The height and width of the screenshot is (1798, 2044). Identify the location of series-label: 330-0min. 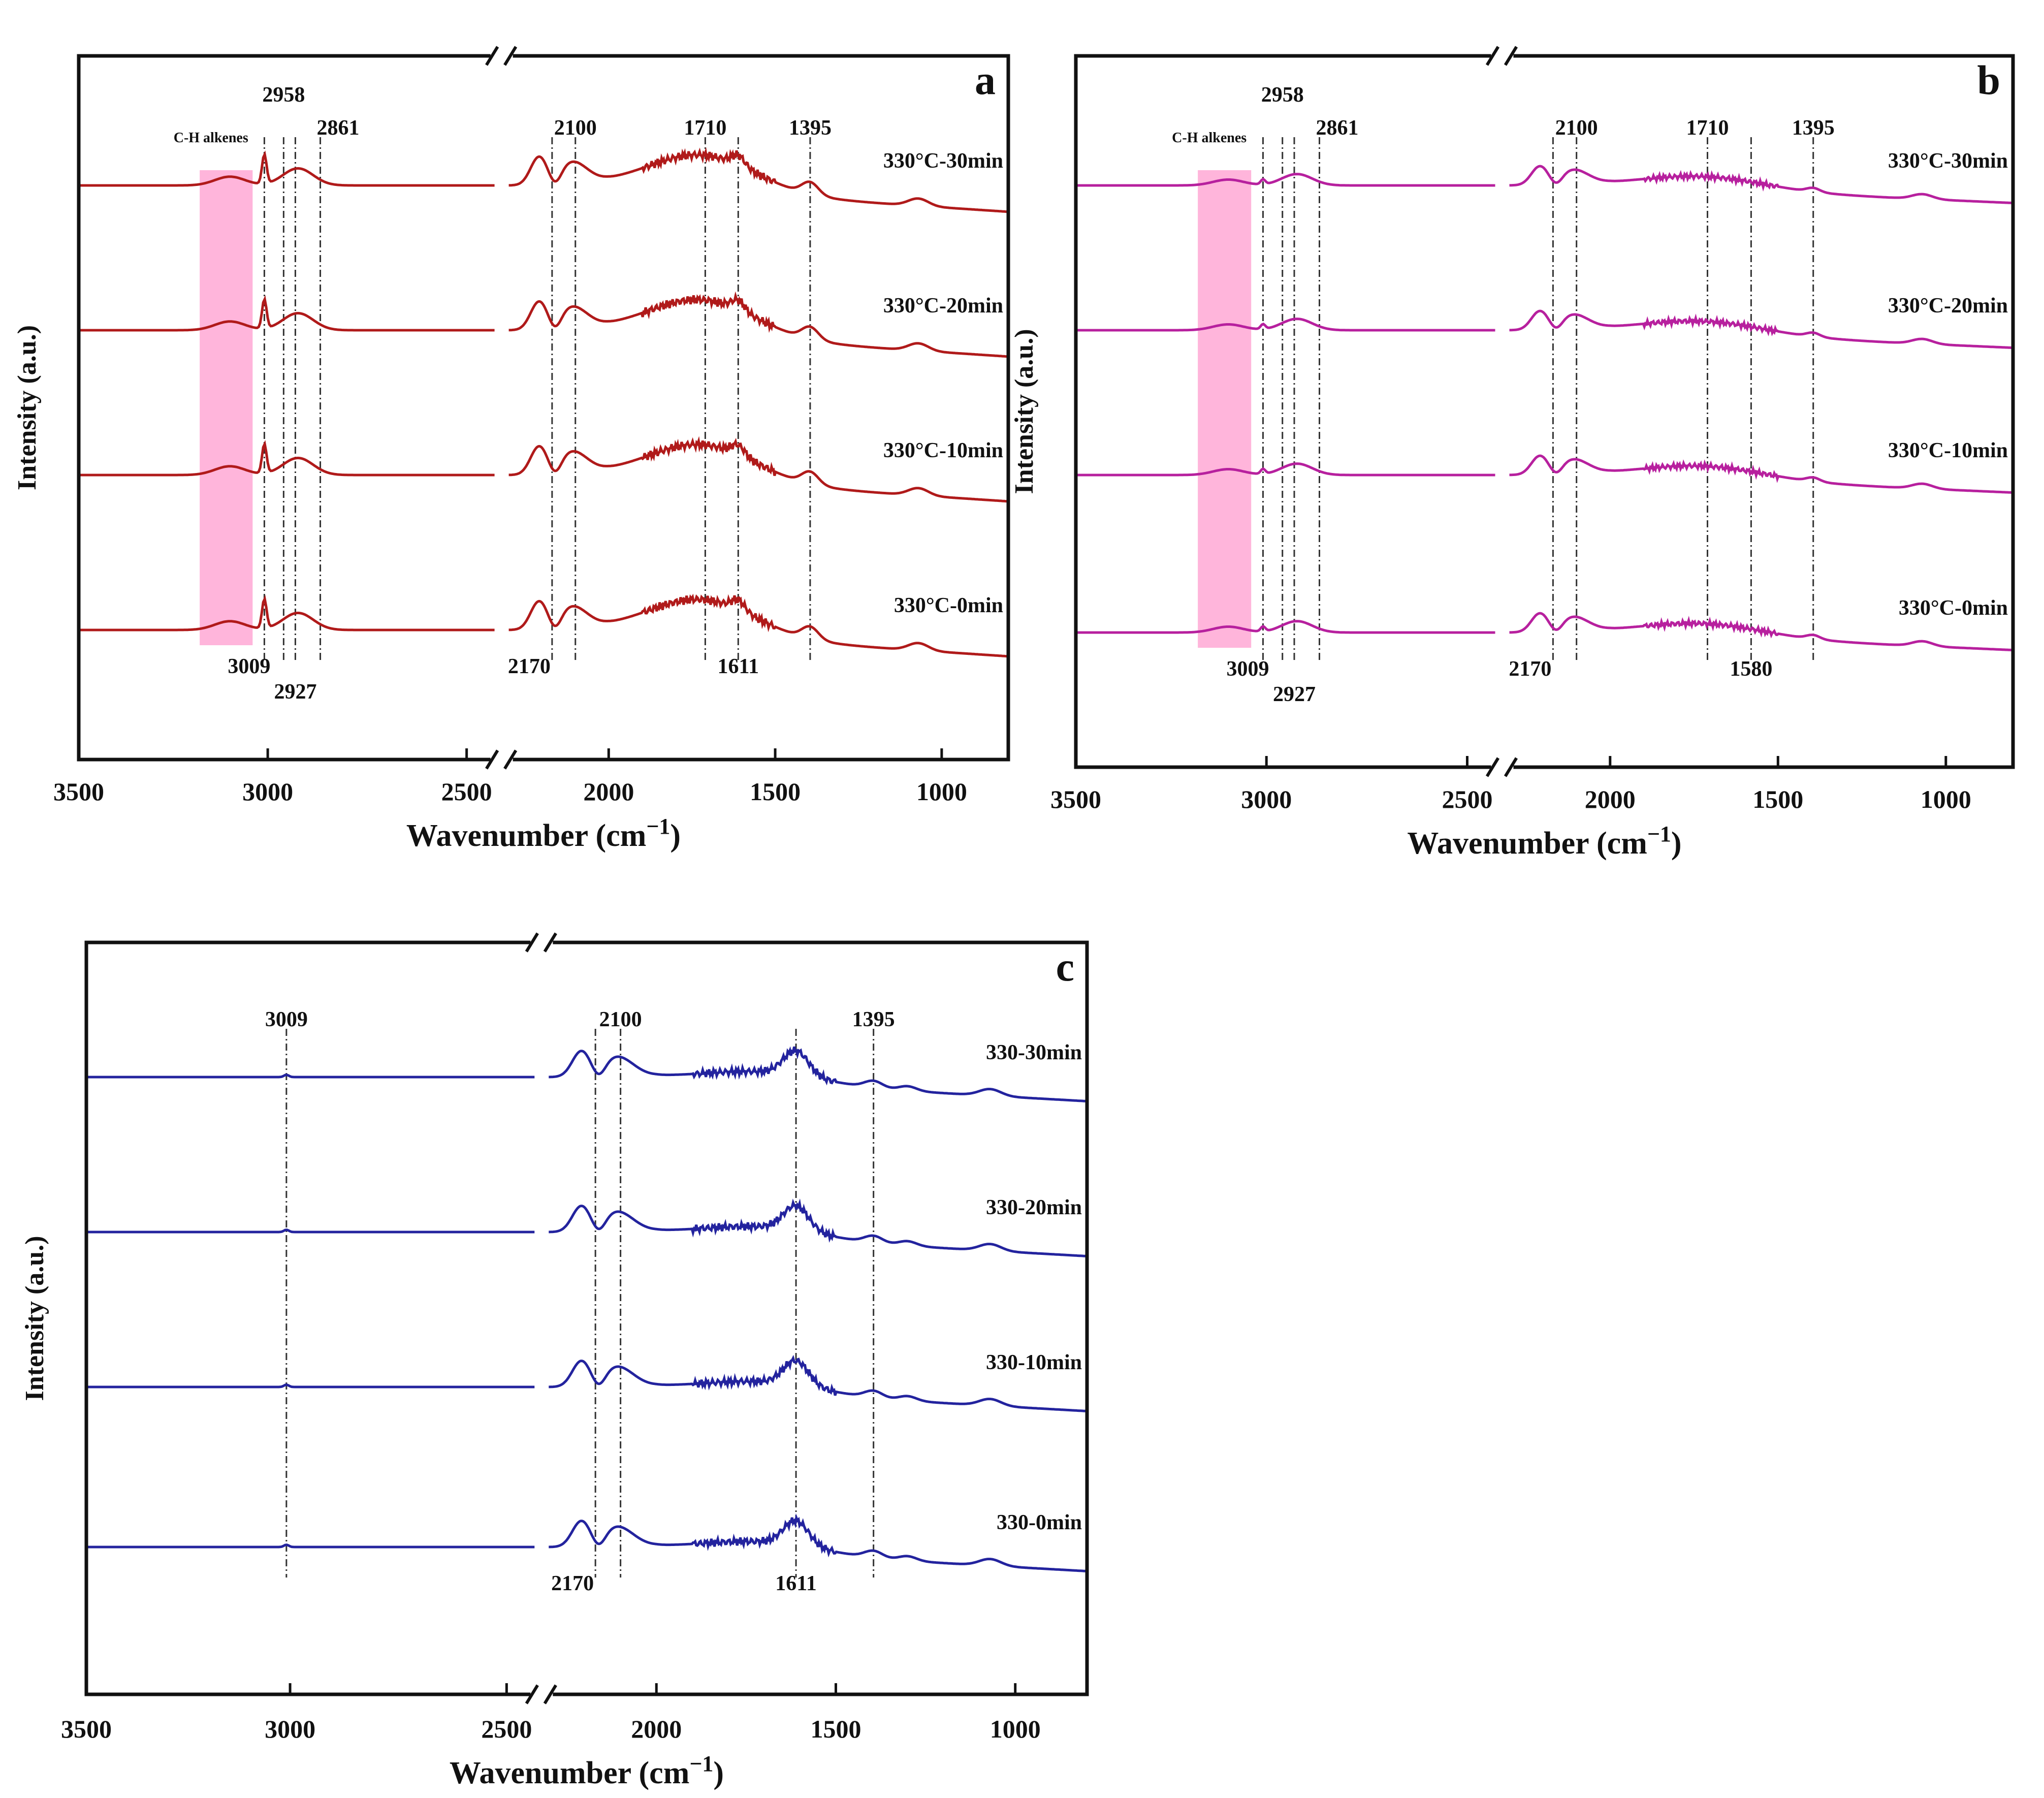
(1039, 1522).